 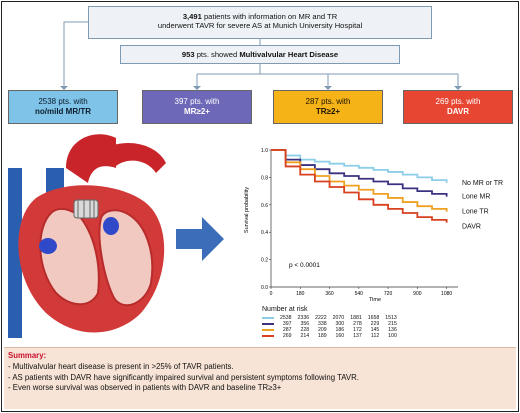 I want to click on risk-row: 269 214 189 160 137 112 100, so click(x=332, y=336).